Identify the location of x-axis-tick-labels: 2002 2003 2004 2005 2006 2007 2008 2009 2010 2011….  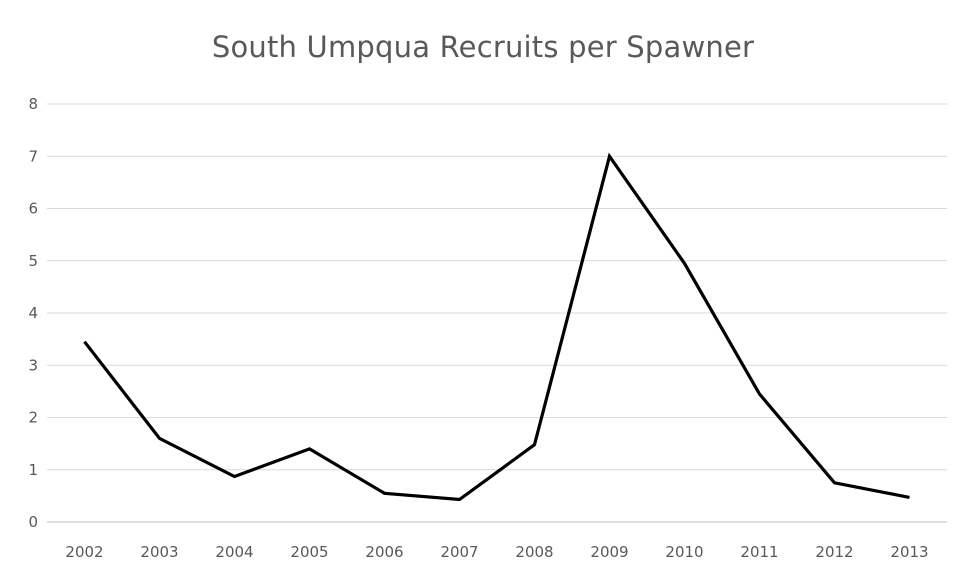
(496, 552).